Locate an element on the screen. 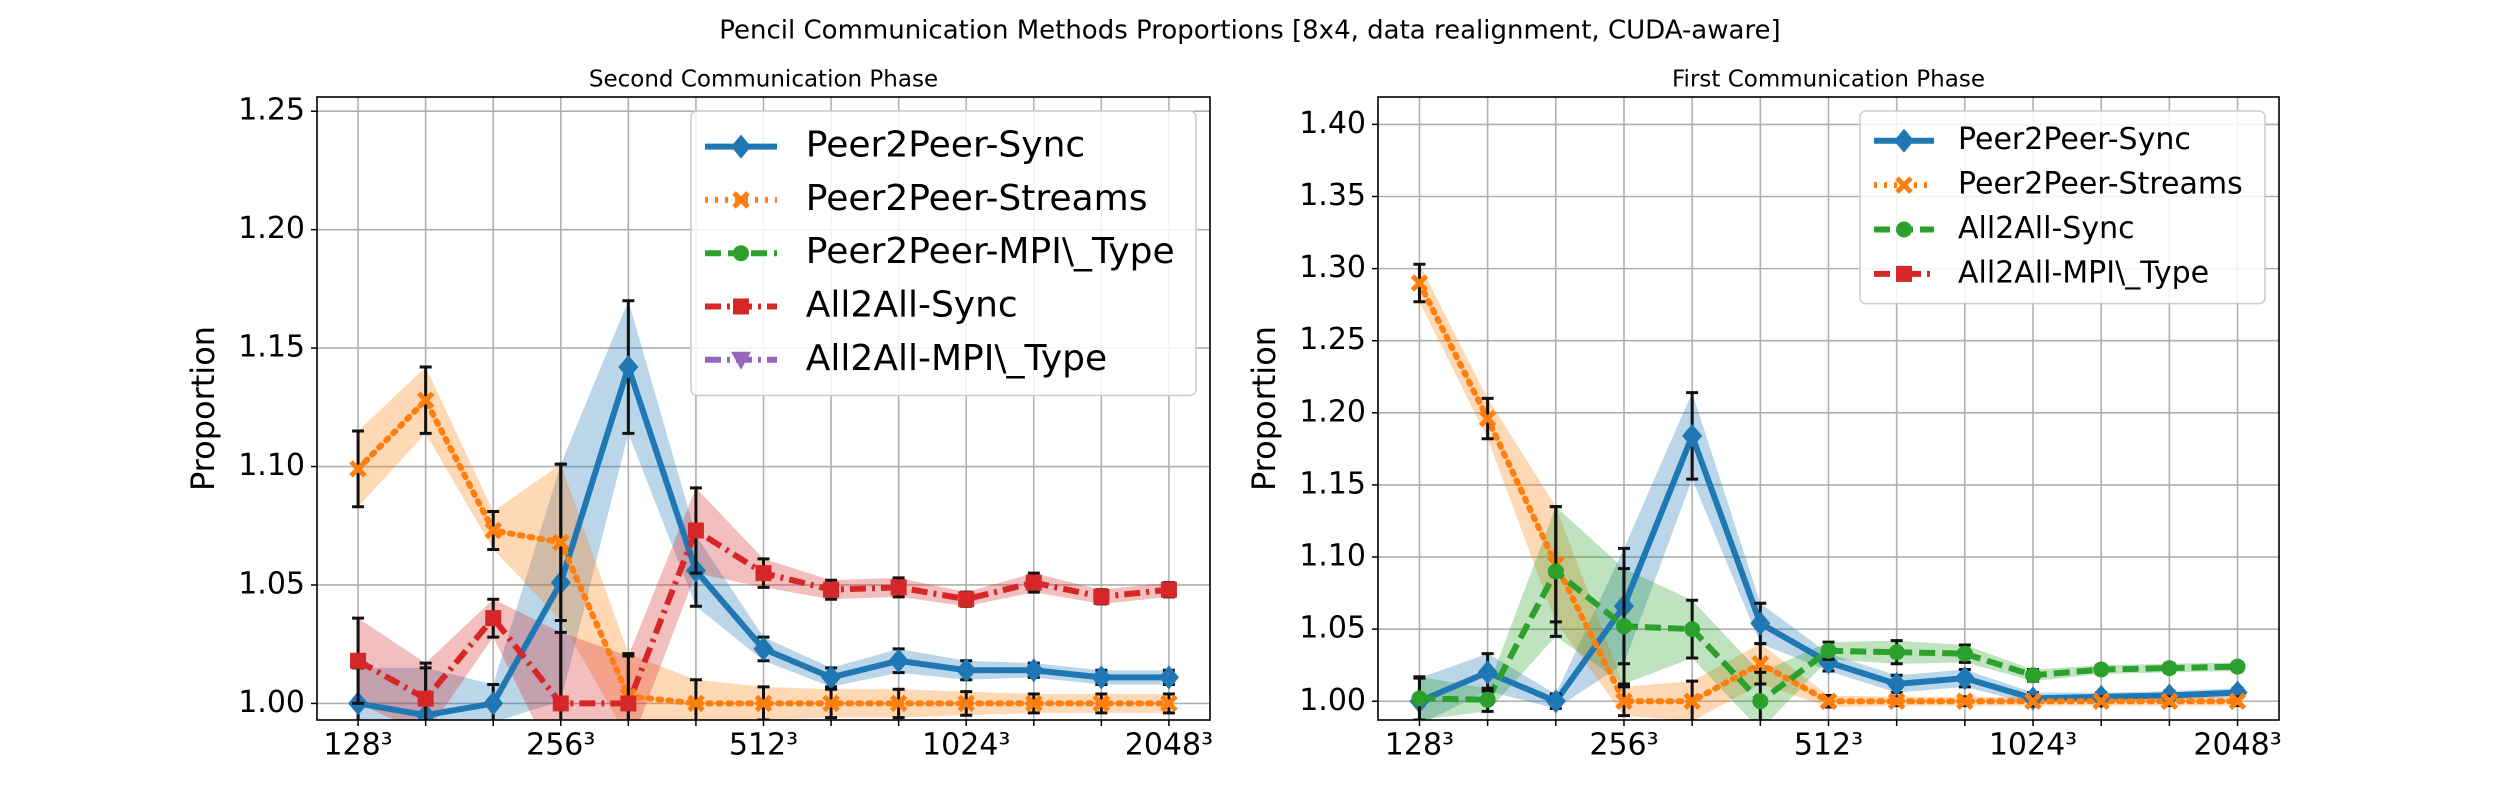  y-tick-label: 1.00 is located at coordinates (271, 702).